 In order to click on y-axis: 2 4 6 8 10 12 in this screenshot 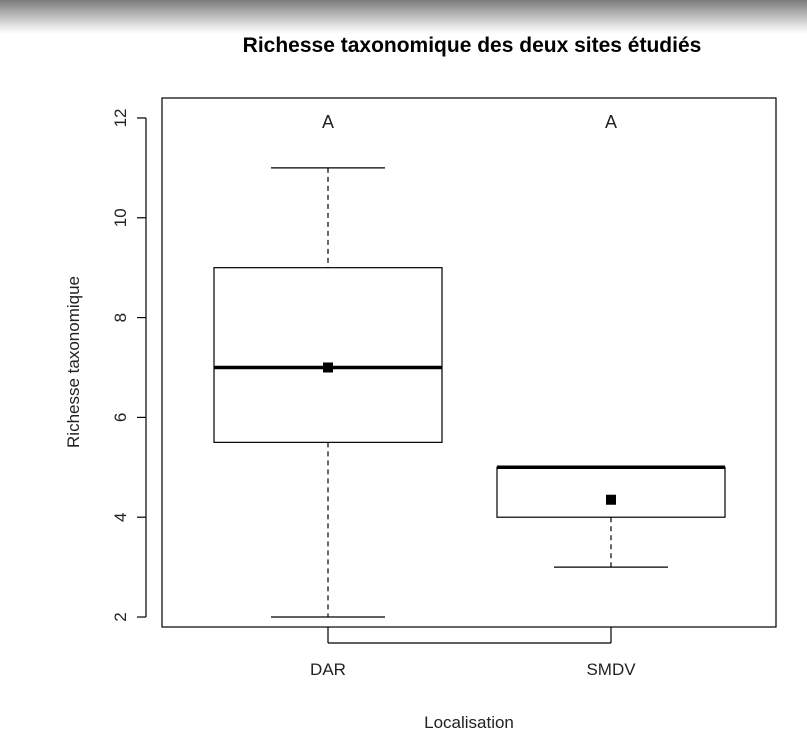, I will do `click(129, 365)`.